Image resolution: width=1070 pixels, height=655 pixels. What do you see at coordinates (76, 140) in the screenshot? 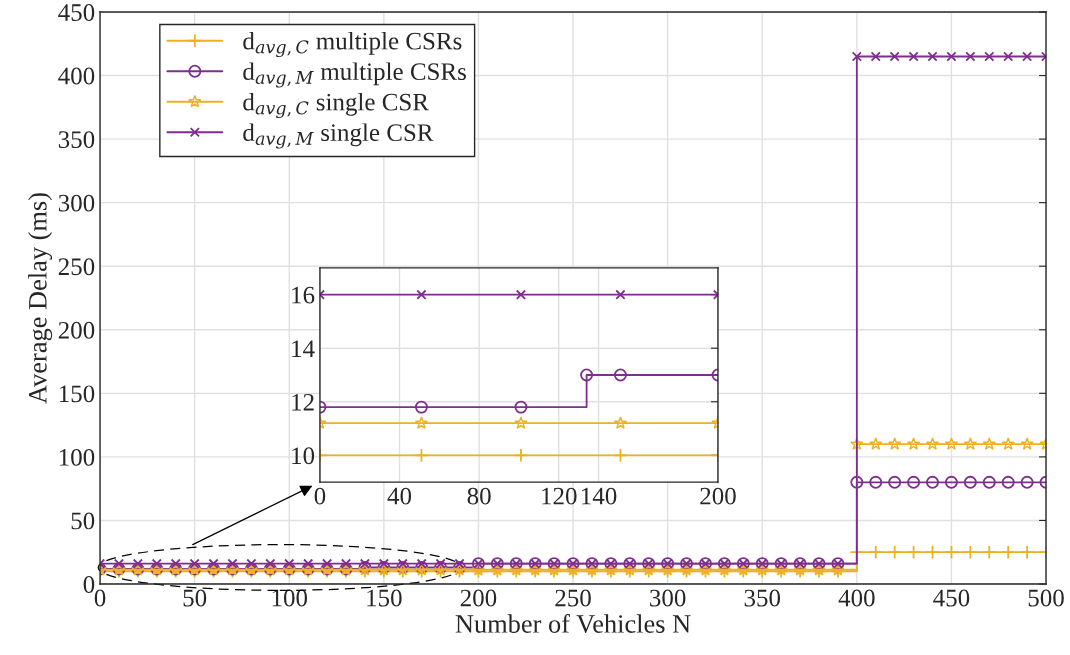
I see `y-tick-label: 350` at bounding box center [76, 140].